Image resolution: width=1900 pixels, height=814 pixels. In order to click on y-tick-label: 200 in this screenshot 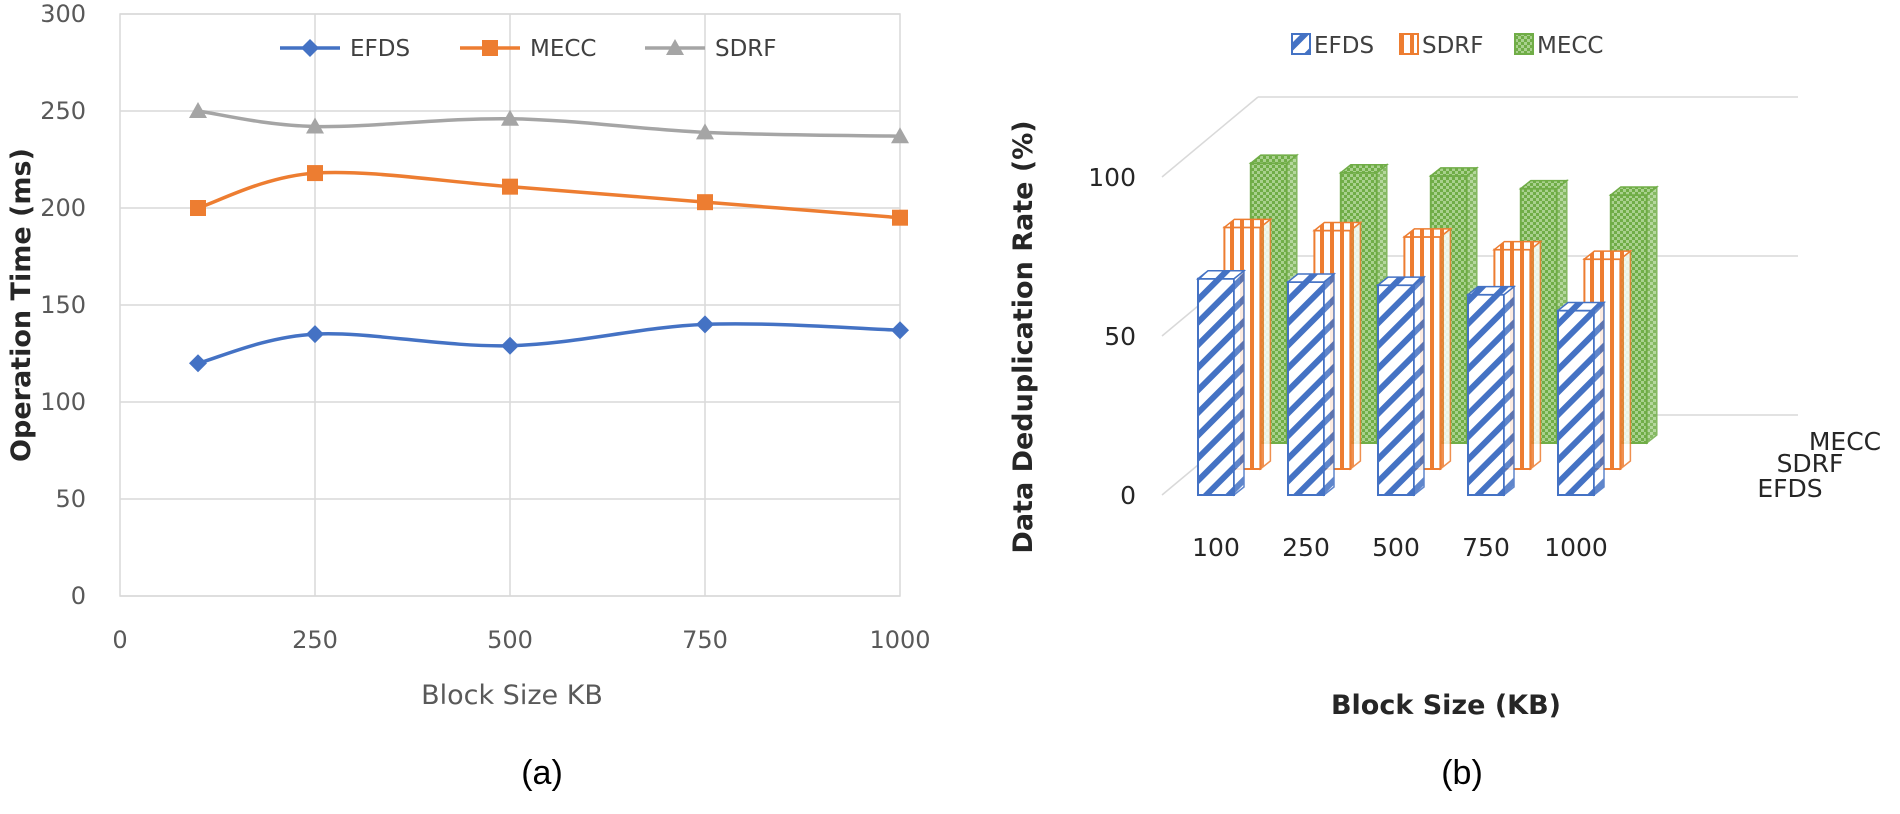, I will do `click(63, 208)`.